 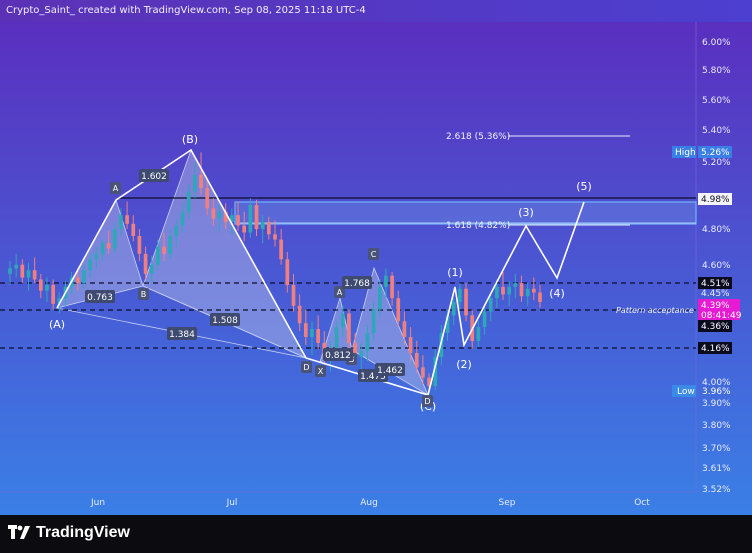 I want to click on point-label: D, so click(x=306, y=367).